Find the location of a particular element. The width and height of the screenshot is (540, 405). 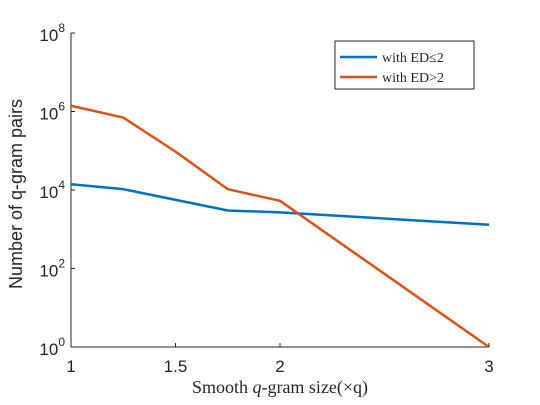

legend-label-ed-gt-2: with ED>2 is located at coordinates (413, 78).